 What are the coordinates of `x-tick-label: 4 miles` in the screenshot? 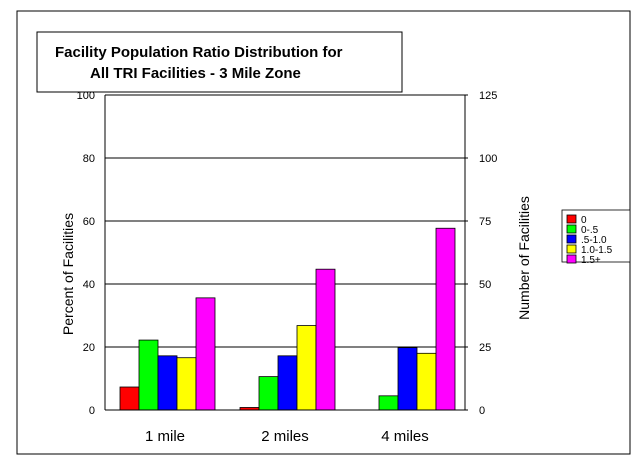 It's located at (405, 436).